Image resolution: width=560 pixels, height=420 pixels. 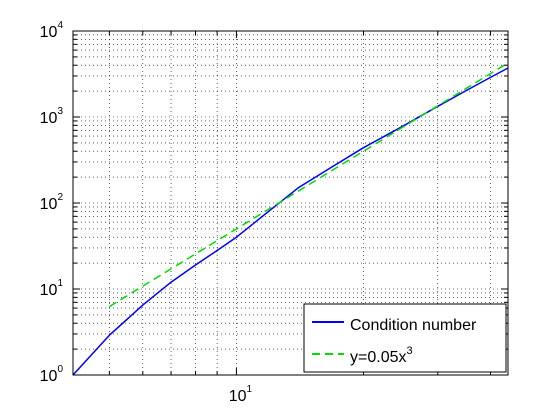 I want to click on legend-label-fit-superscript: 3, so click(x=409, y=351).